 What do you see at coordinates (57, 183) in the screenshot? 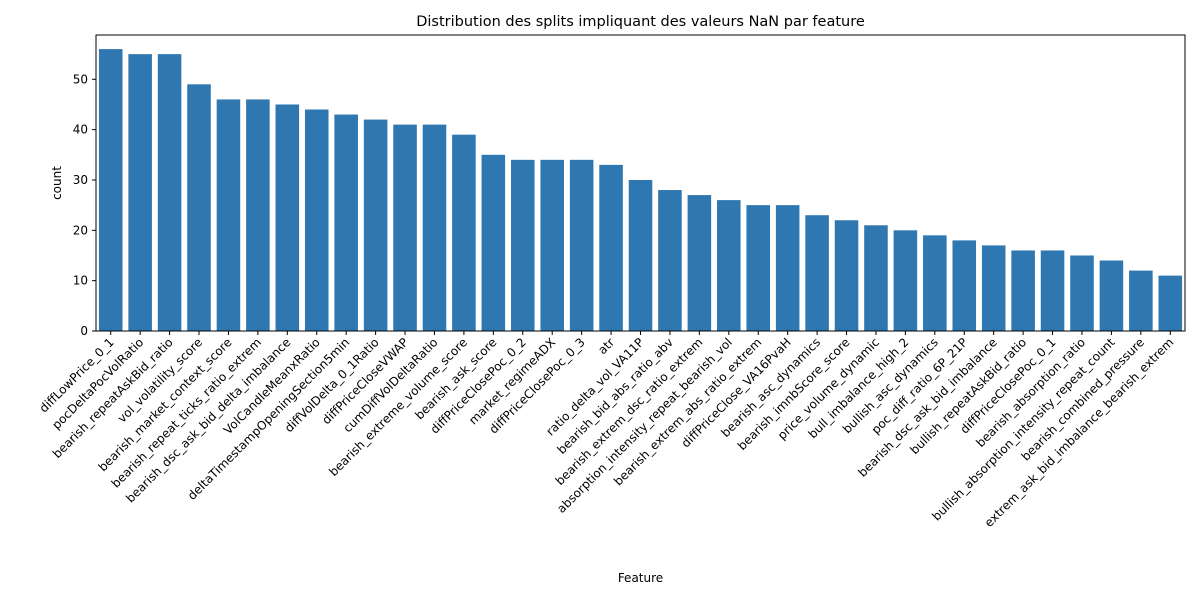
I see `y-axis-label: count` at bounding box center [57, 183].